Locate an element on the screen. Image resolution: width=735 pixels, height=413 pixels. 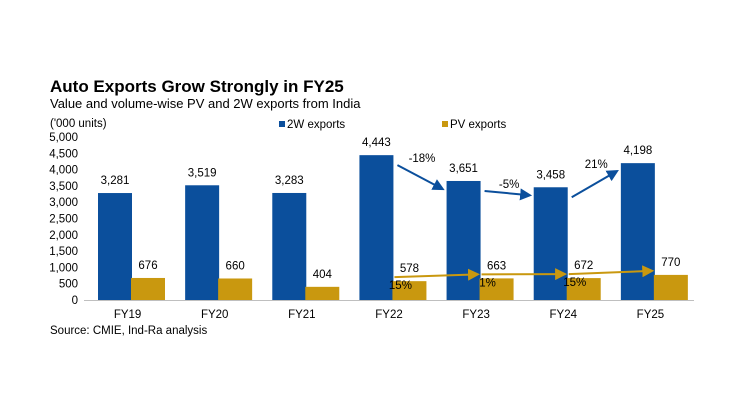
data-label-pv-fy20: 660 is located at coordinates (235, 266).